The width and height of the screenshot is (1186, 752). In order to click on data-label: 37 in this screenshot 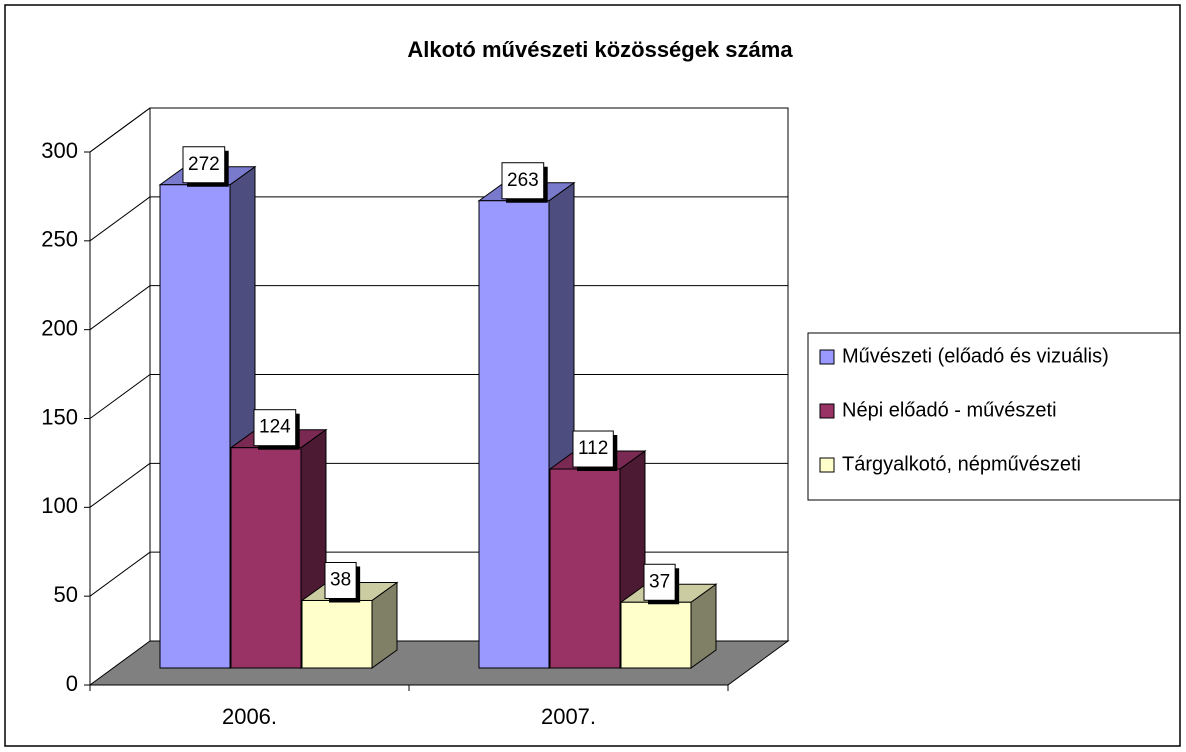, I will do `click(661, 584)`.